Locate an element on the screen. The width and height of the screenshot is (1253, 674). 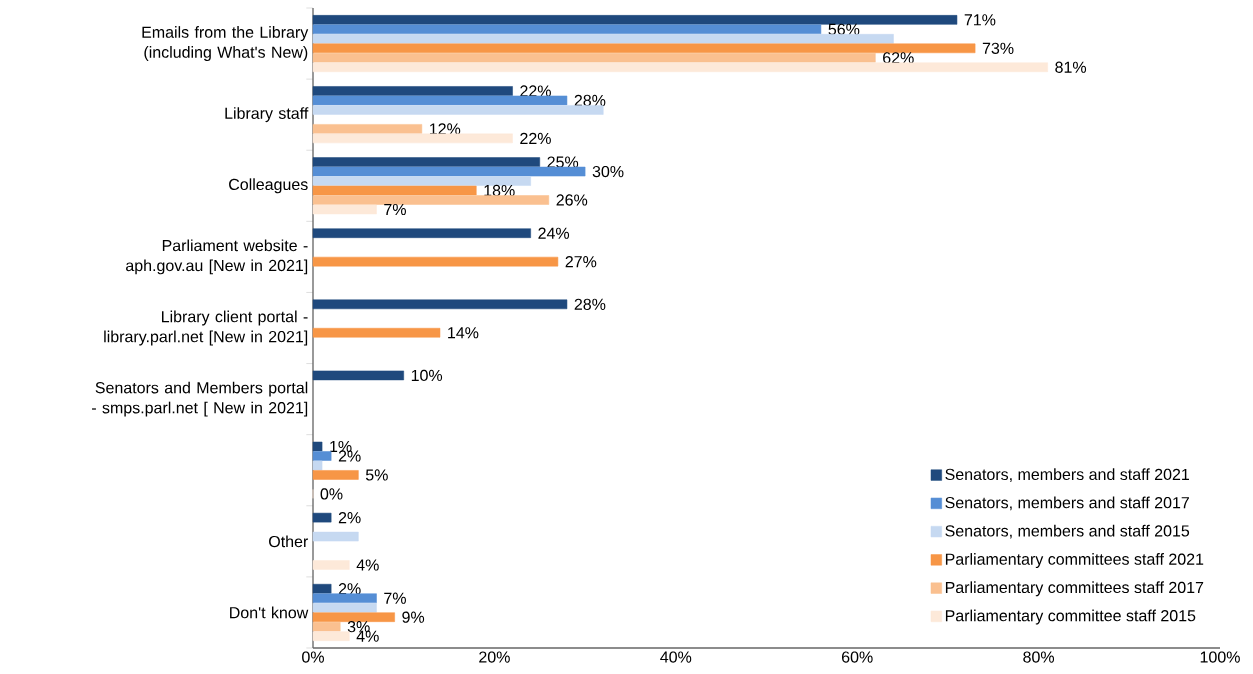
legend-label: Parliamentary committees staff 2017 is located at coordinates (1074, 589).